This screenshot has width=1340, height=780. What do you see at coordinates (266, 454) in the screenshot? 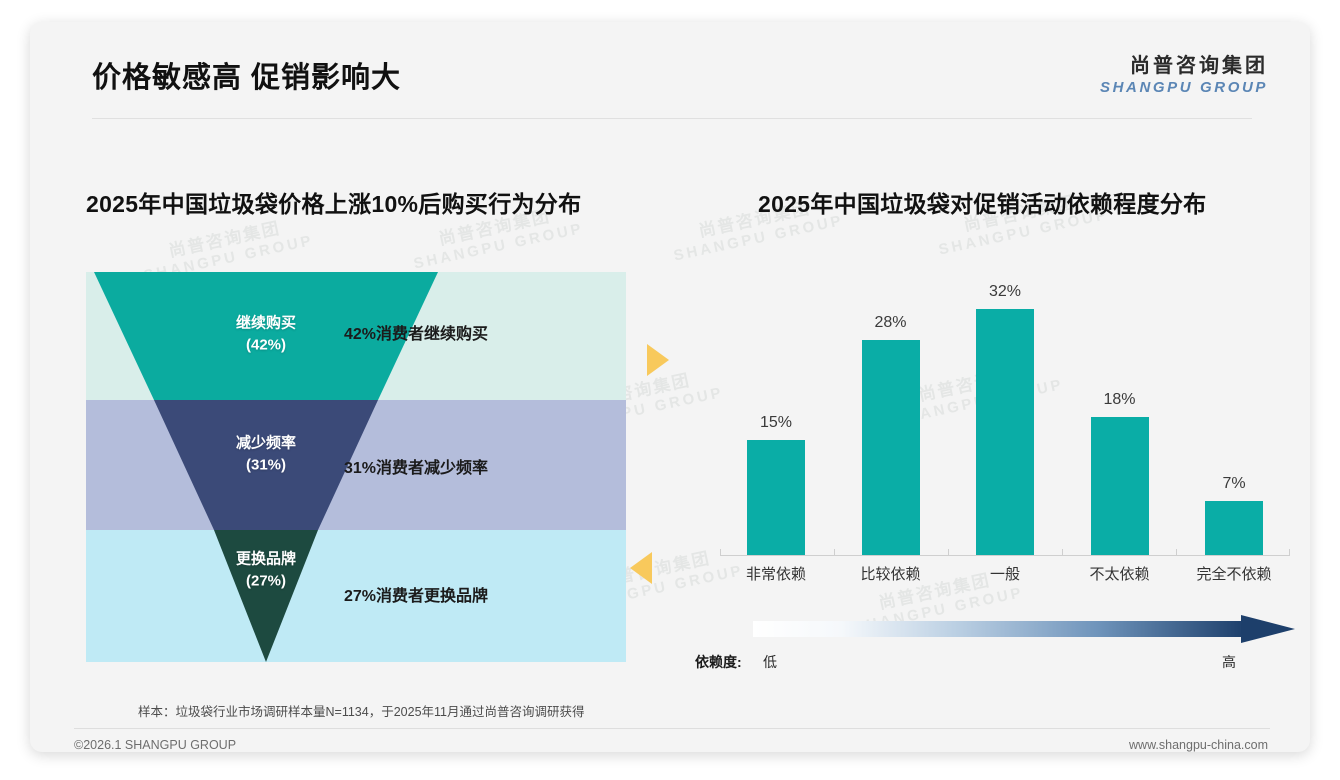
I see `funnel-segment-2-label: 减少频率 (31%)` at bounding box center [266, 454].